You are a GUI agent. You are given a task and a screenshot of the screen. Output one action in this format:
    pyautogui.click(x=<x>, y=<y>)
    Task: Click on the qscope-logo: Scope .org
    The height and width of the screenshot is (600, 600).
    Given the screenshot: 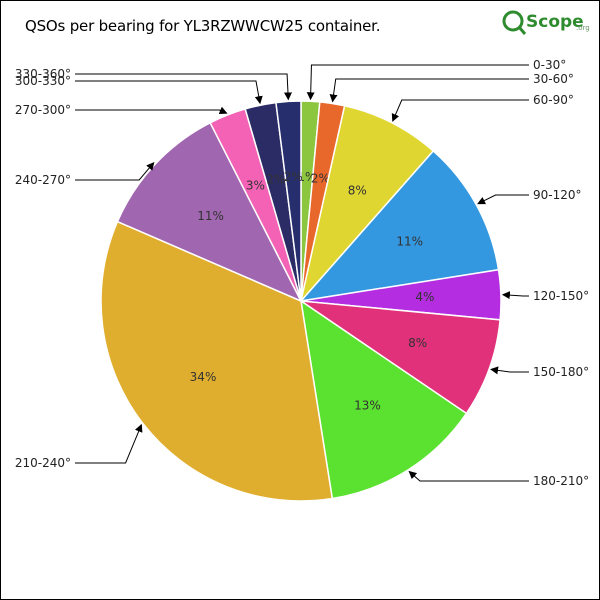 What is the action you would take?
    pyautogui.click(x=546, y=22)
    